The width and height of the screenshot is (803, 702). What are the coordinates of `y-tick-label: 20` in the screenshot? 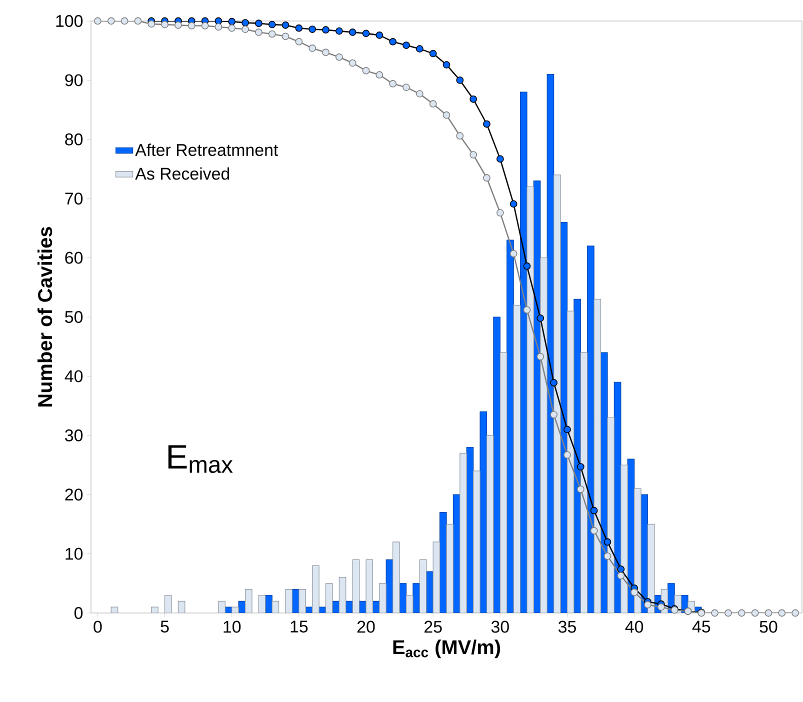 It's located at (74, 494).